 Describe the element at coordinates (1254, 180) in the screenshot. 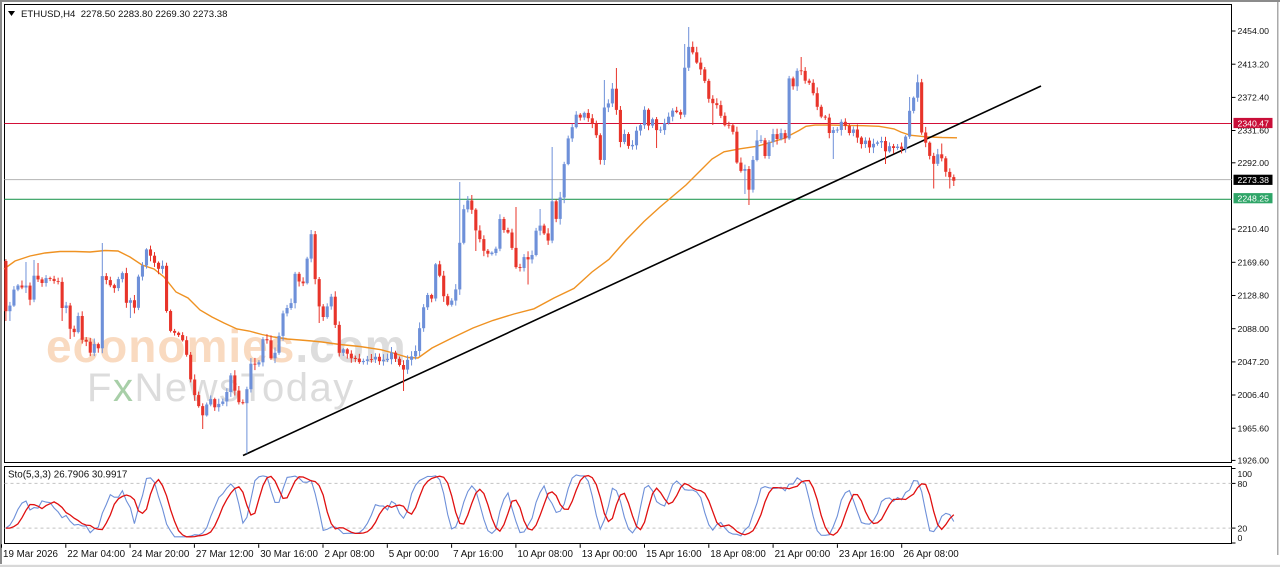

I see `svg-text: 2273.38` at that location.